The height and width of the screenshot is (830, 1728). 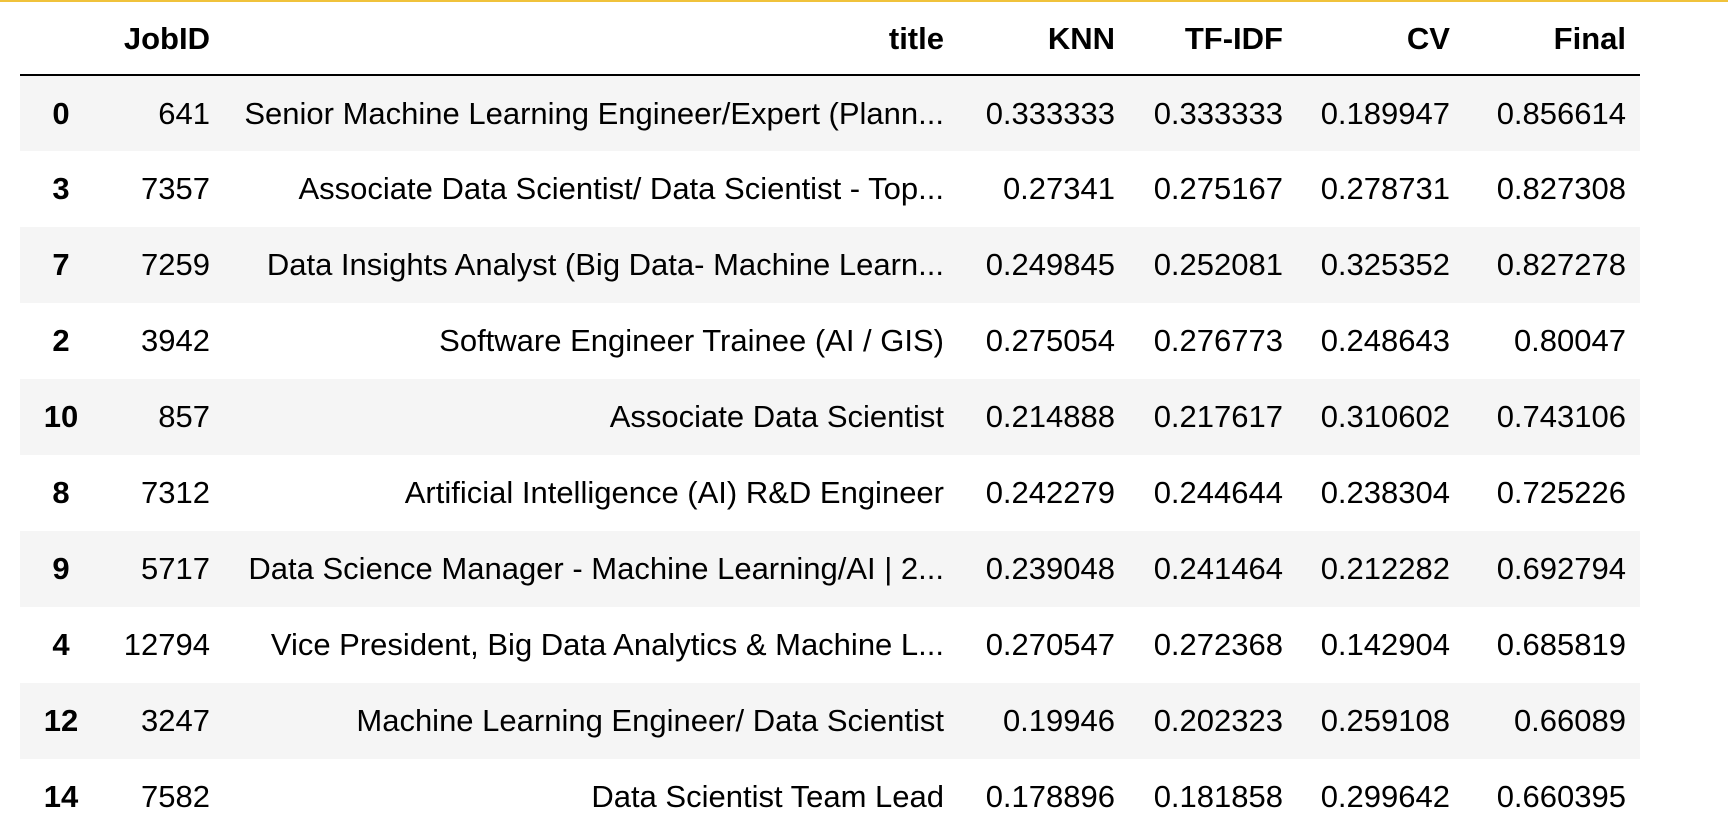 I want to click on row-index: 2, so click(x=61, y=340).